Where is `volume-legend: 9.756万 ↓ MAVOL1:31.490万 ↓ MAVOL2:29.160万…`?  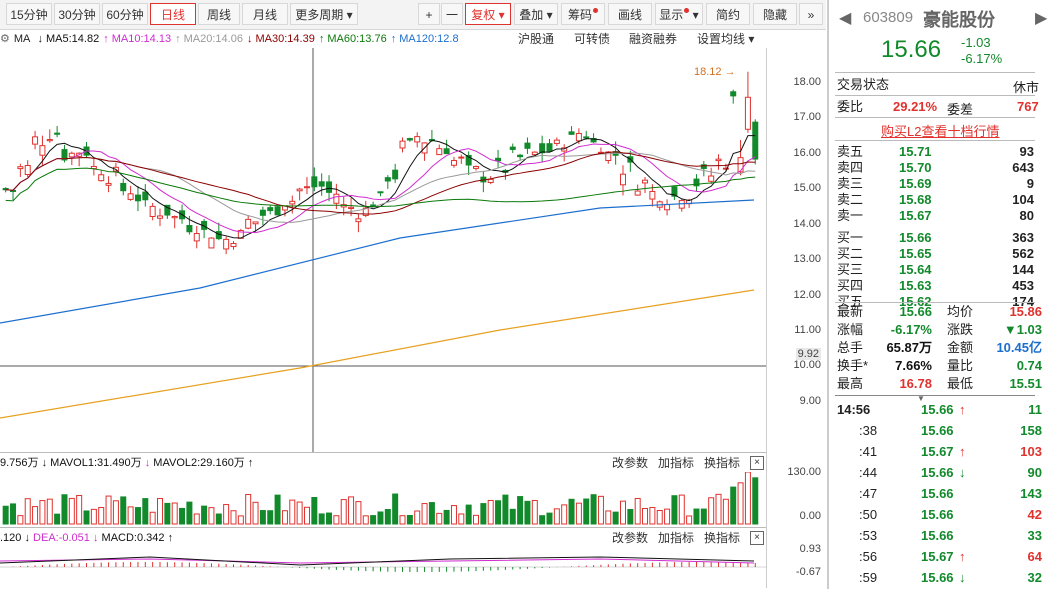 volume-legend: 9.756万 ↓ MAVOL1:31.490万 ↓ MAVOL2:29.160万… is located at coordinates (383, 462).